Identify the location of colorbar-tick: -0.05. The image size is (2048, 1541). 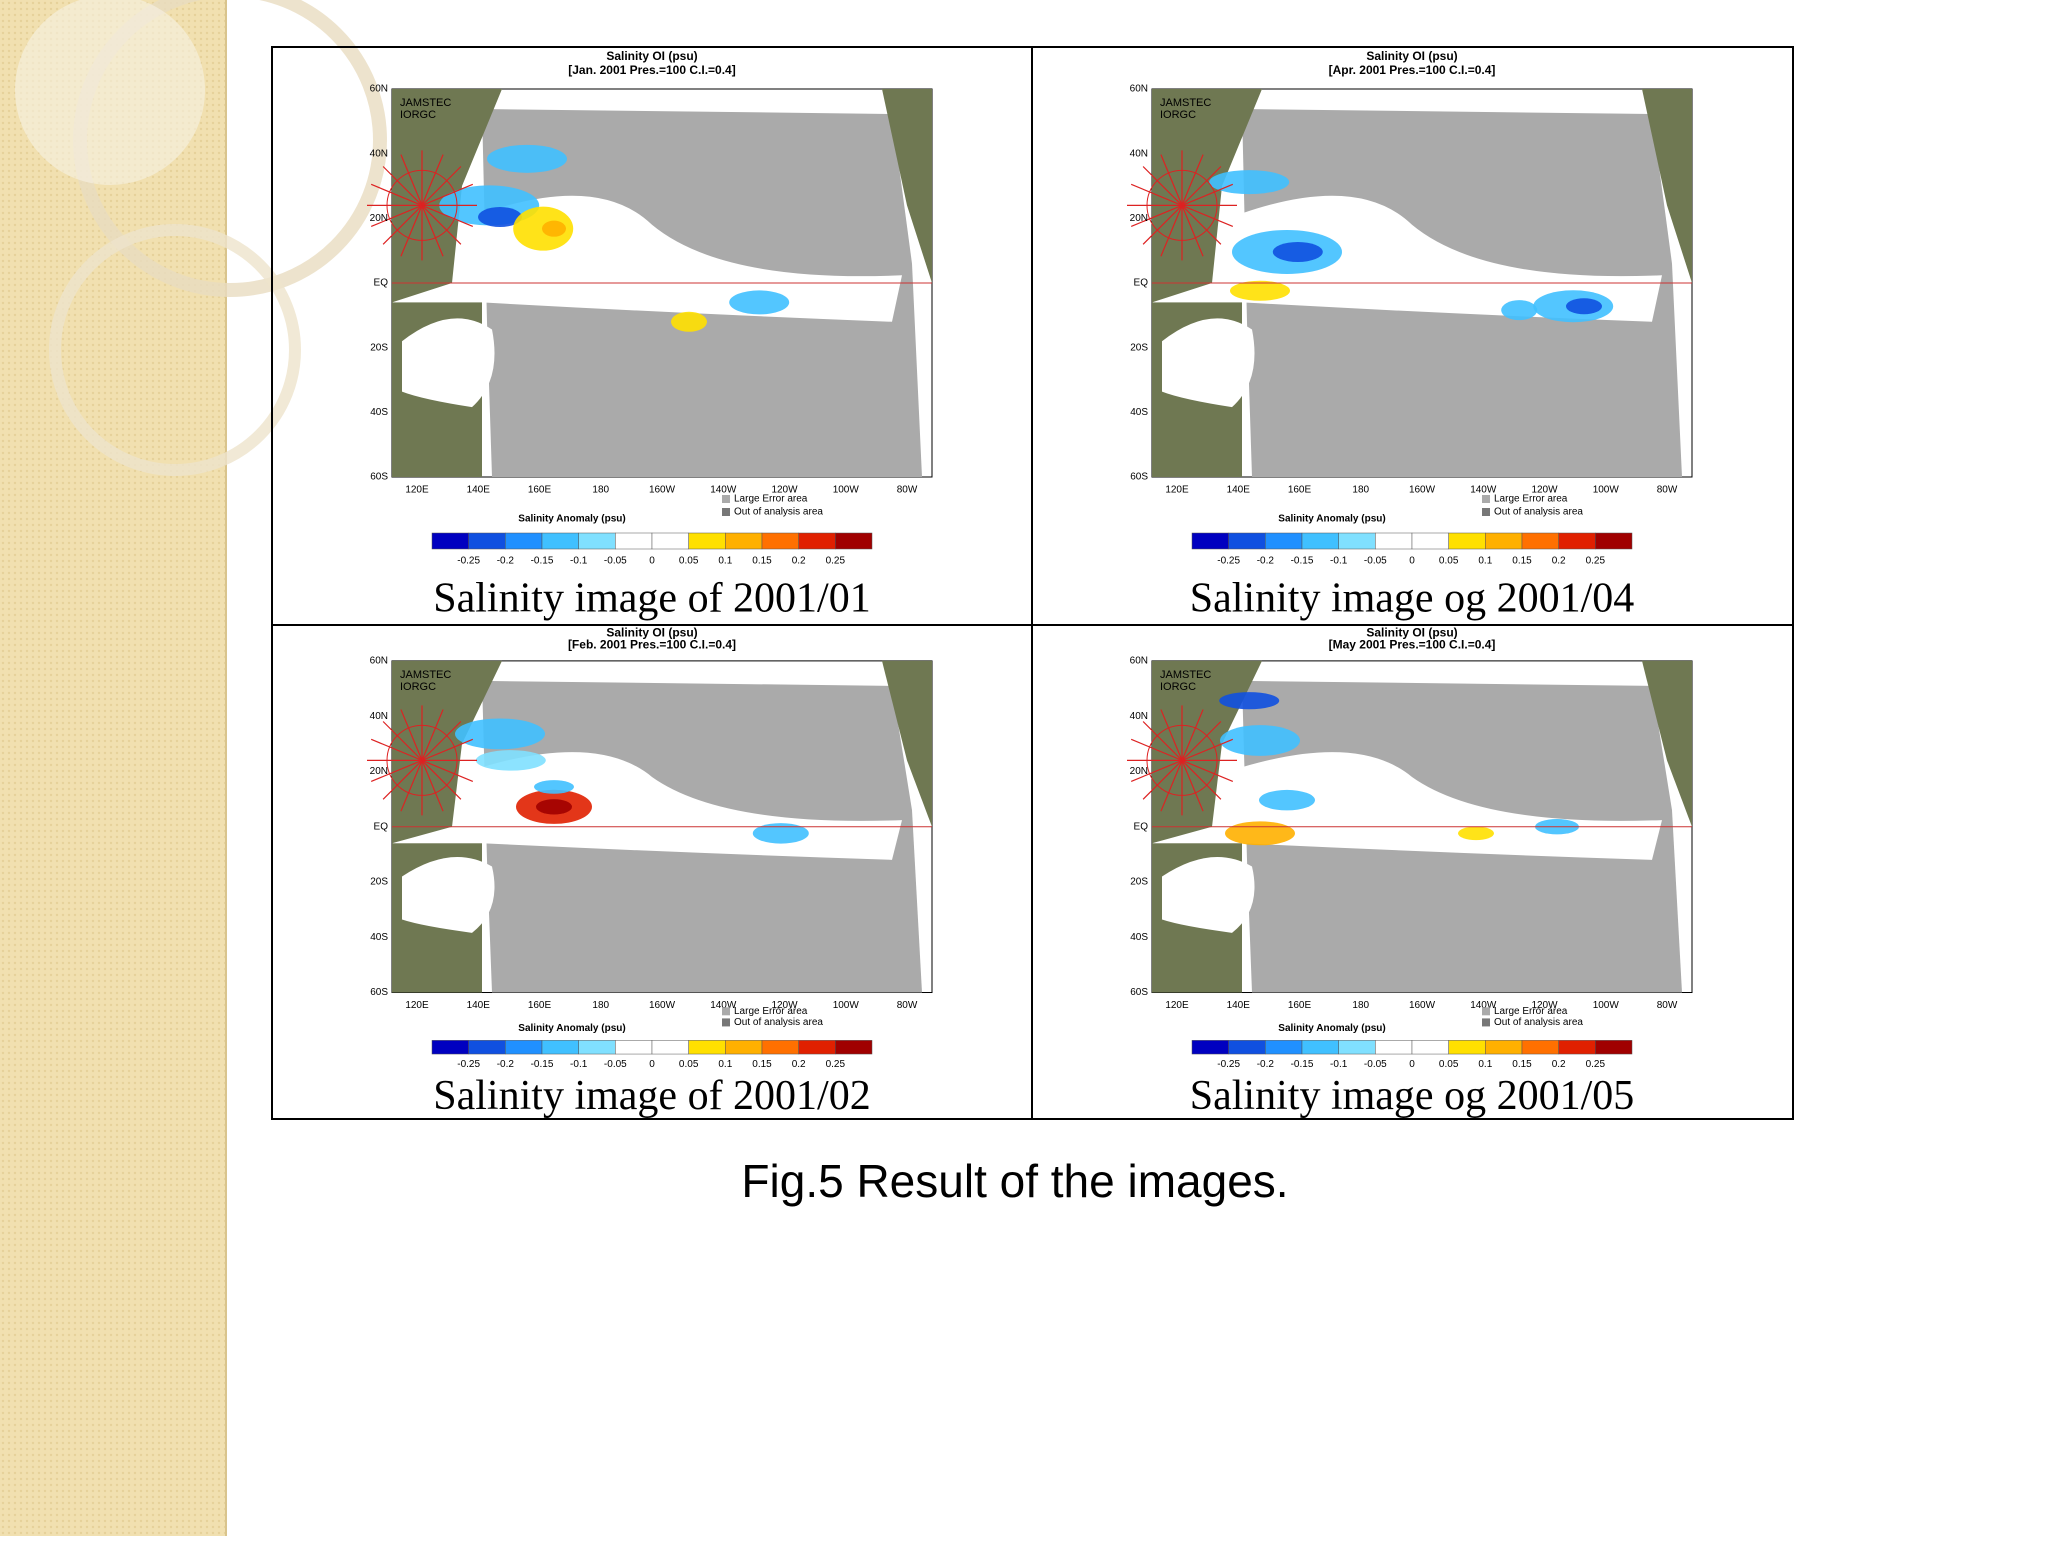
(615, 561).